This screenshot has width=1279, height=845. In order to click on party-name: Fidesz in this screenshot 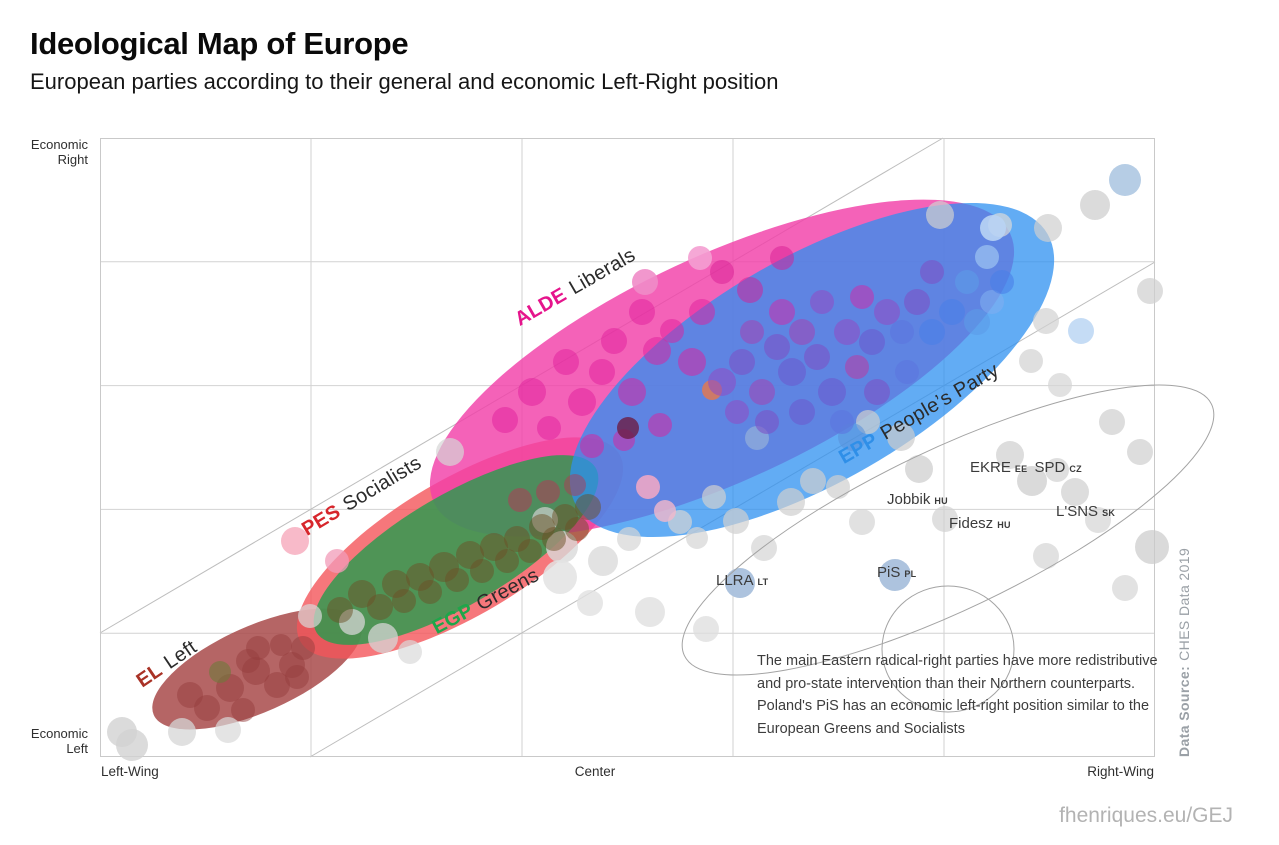, I will do `click(971, 523)`.